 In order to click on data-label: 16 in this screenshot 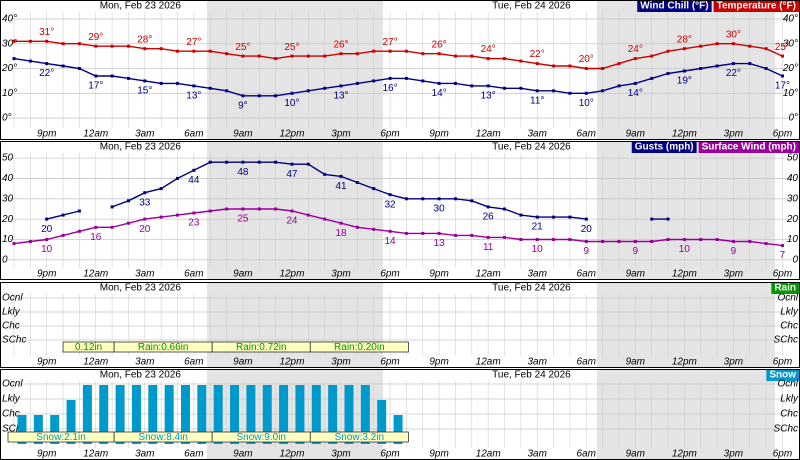, I will do `click(96, 237)`.